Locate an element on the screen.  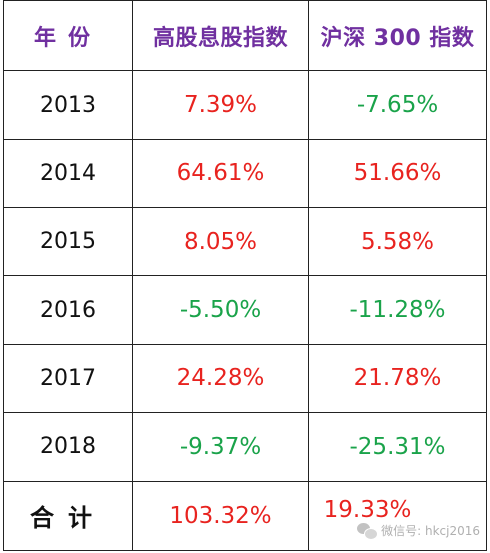
table-row: 2013 7.39% -7.65% is located at coordinates (245, 105).